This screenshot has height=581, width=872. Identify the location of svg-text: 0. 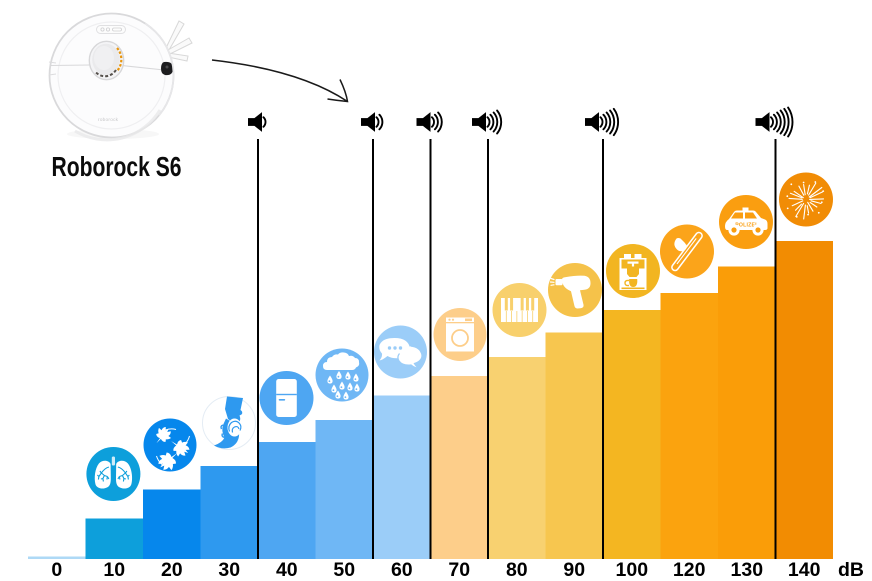
(56, 570).